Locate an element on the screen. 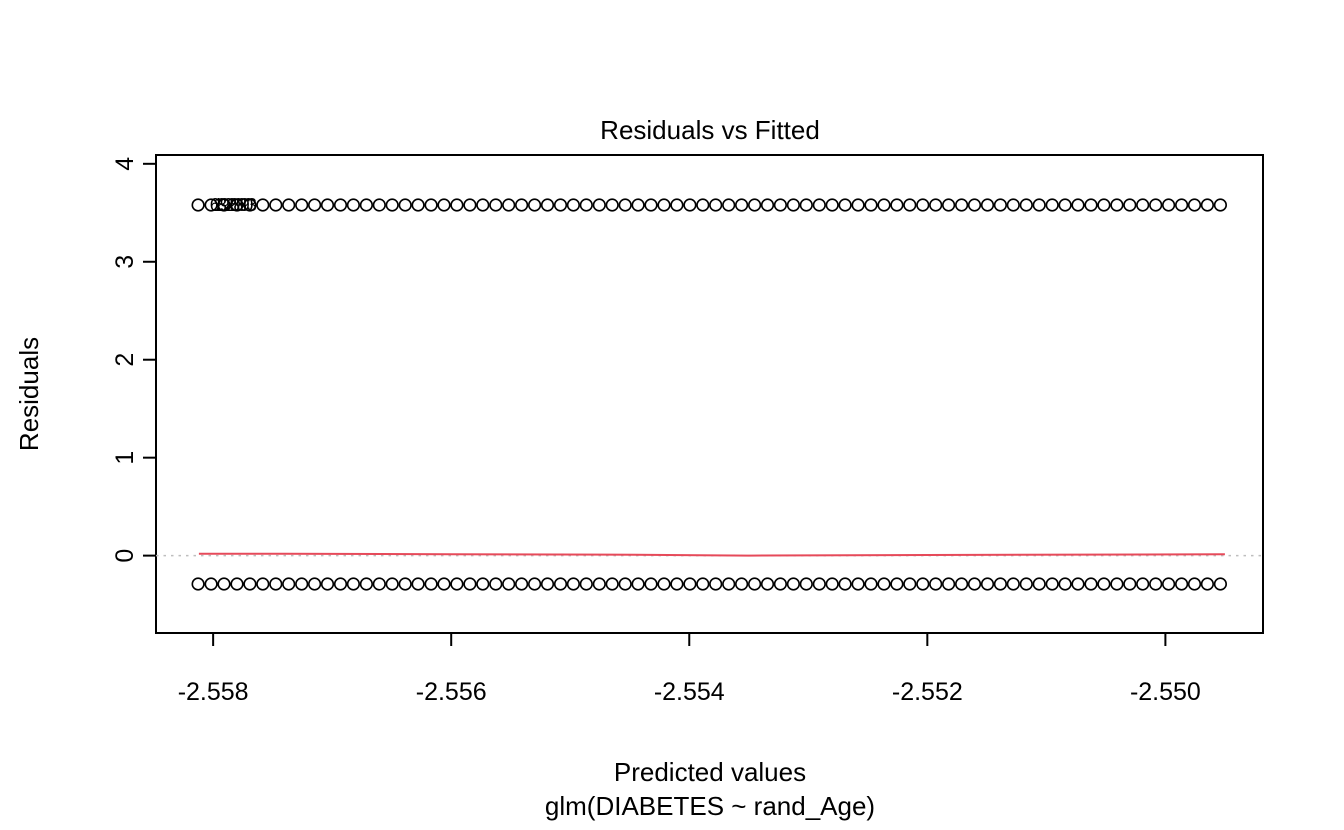 The height and width of the screenshot is (830, 1344). lowess-smoother-line is located at coordinates (711, 554).